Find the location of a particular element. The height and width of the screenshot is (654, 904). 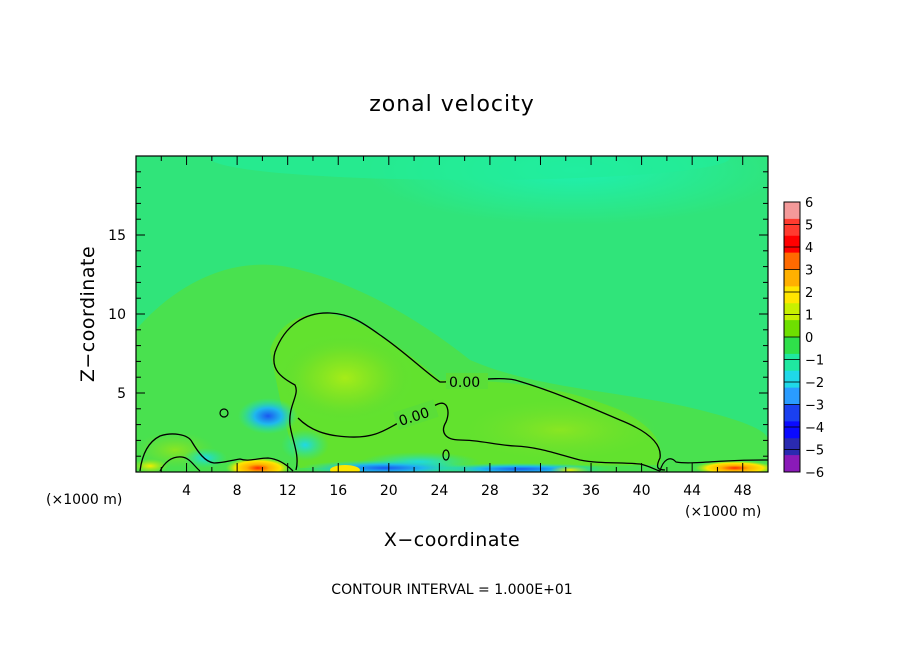

zero-contour-lower is located at coordinates (479, 437).